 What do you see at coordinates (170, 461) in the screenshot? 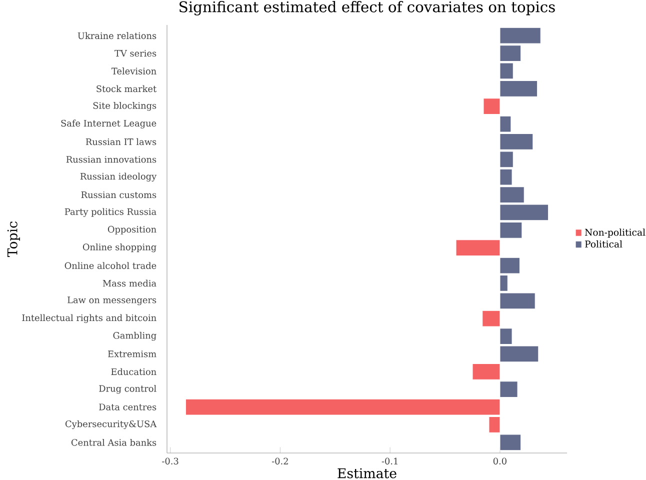
I see `x-tick-label: -0.3` at bounding box center [170, 461].